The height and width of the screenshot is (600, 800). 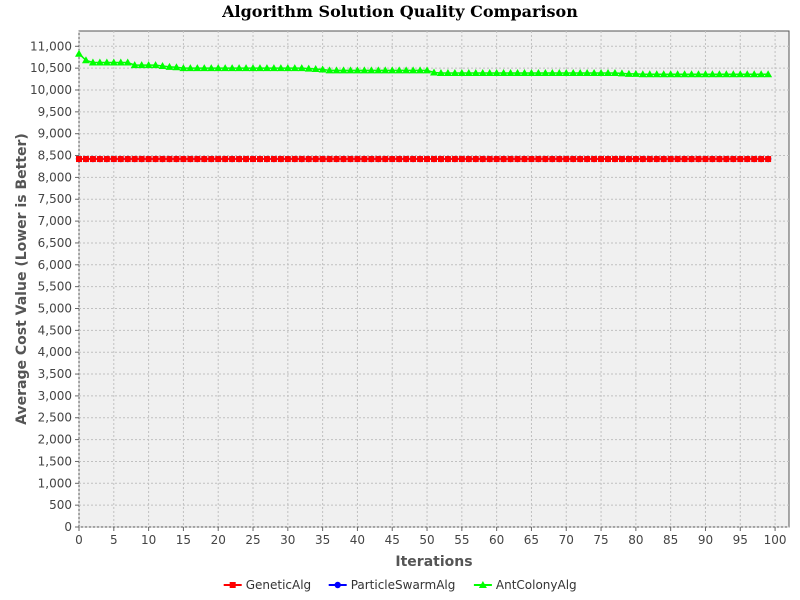 I want to click on y-axis-title: Average Cost Value (Lower is Better), so click(x=22, y=279).